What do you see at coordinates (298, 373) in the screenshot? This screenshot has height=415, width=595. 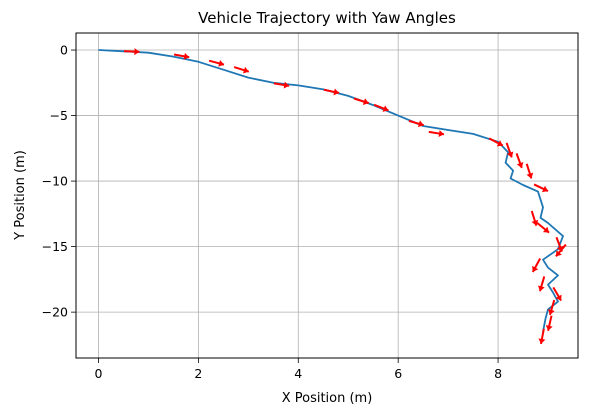 I see `x-tick-label: 4` at bounding box center [298, 373].